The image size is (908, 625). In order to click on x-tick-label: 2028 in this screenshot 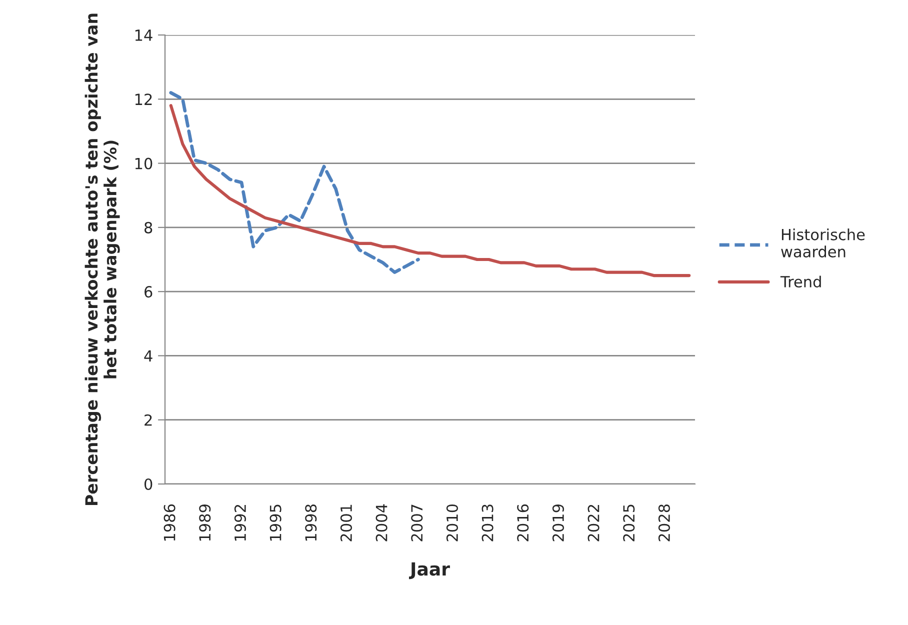, I will do `click(664, 523)`.